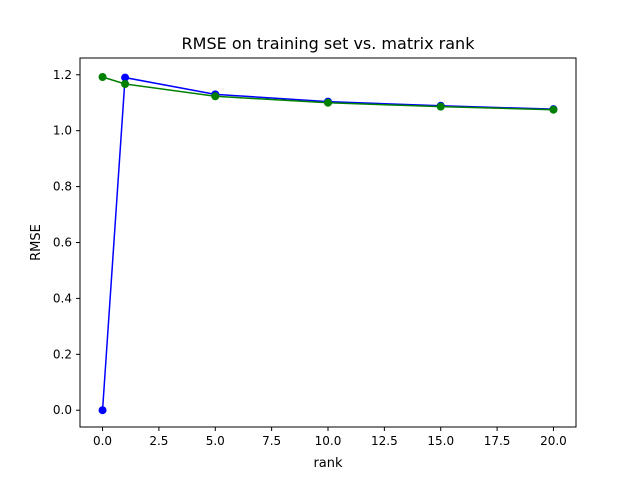  I want to click on y-tick-label: 0.0, so click(62, 410).